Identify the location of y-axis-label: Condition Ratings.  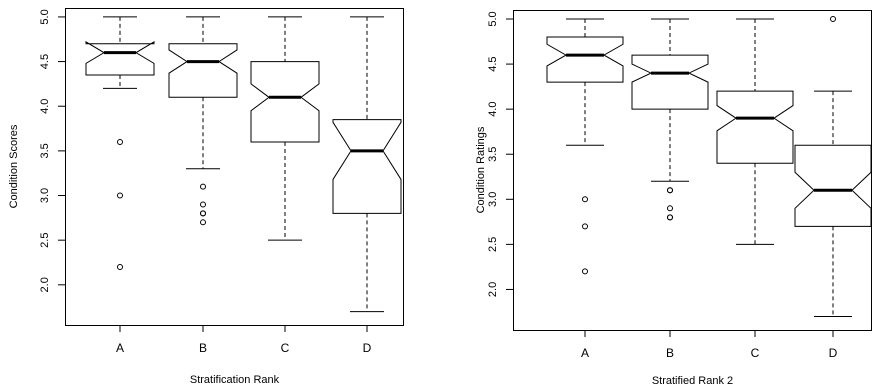
(481, 169).